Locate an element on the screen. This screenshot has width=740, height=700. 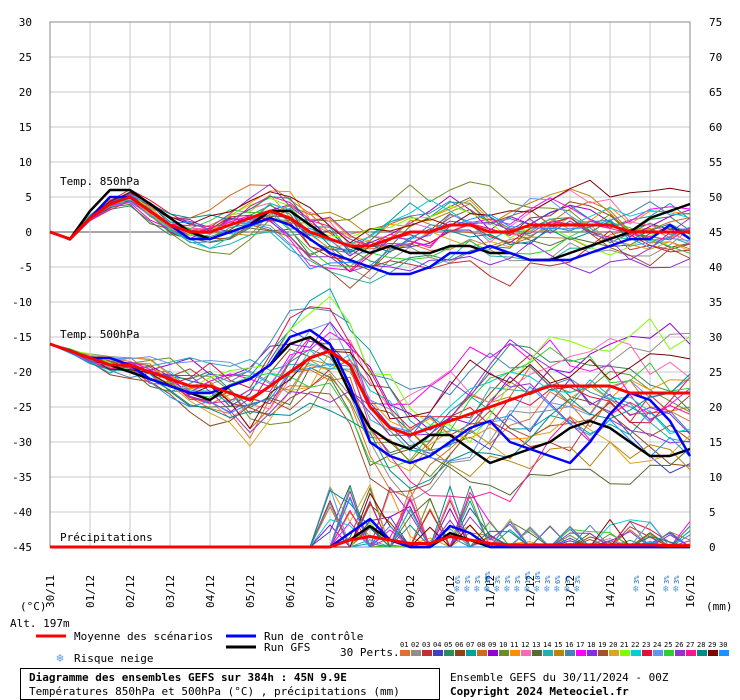
y-tick-left: -30 is located at coordinates (22, 442).